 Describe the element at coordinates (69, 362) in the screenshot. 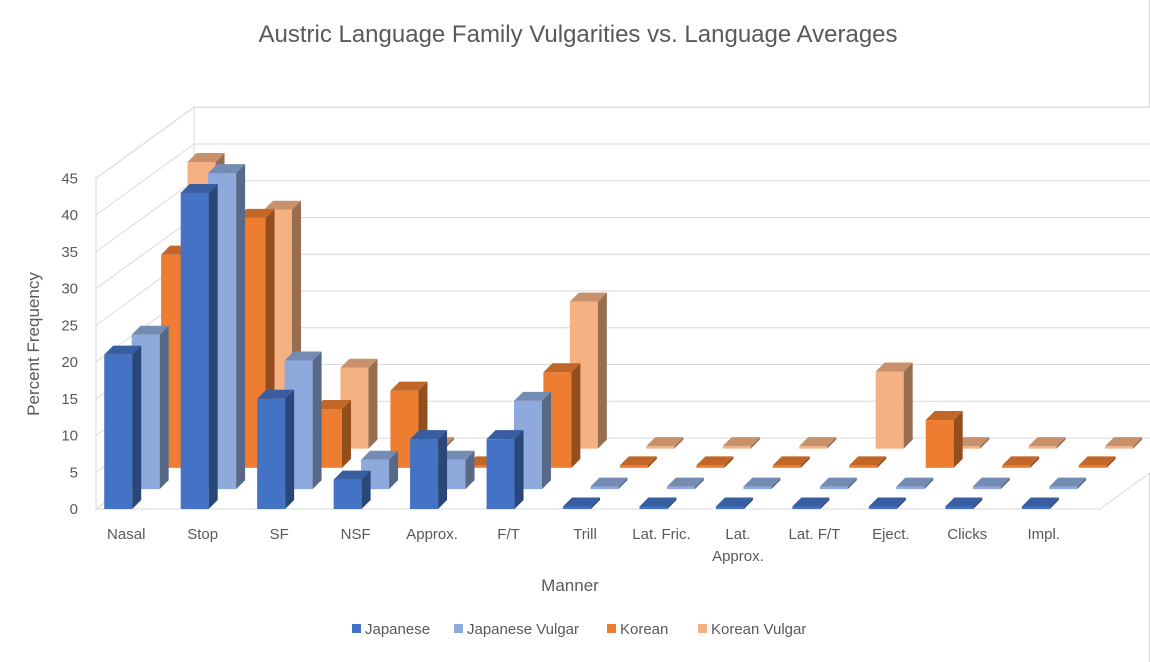

I see `y-tick-label: 20` at that location.